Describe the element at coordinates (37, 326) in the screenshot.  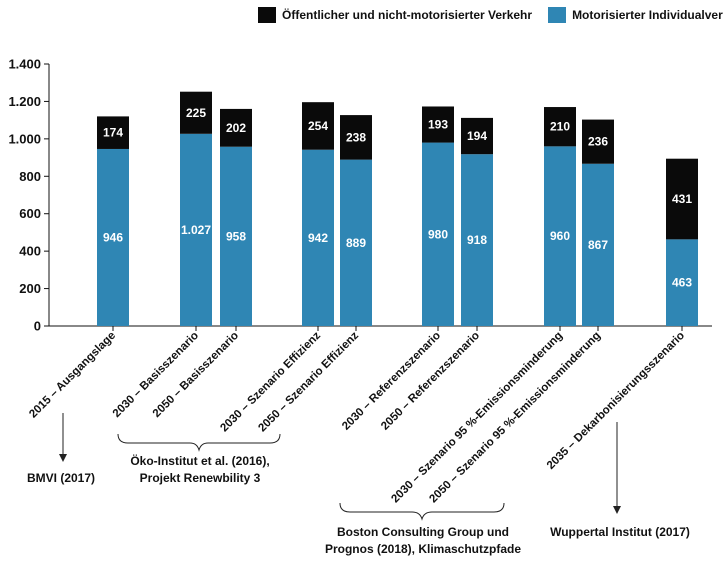
I see `y-tick-label-0: 0` at that location.